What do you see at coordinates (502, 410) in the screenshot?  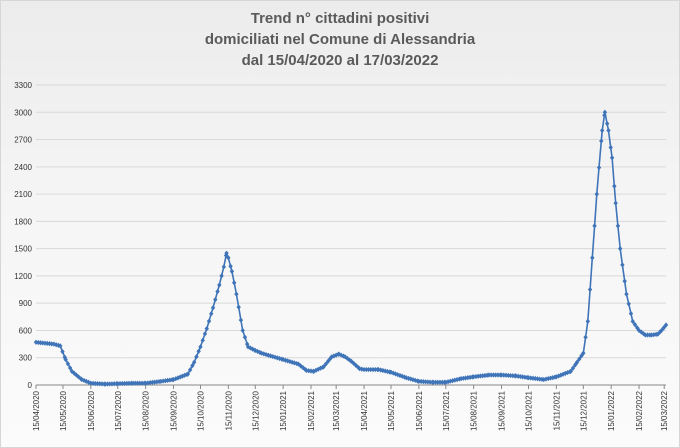 I see `x-tick-label: 15/09/2021` at bounding box center [502, 410].